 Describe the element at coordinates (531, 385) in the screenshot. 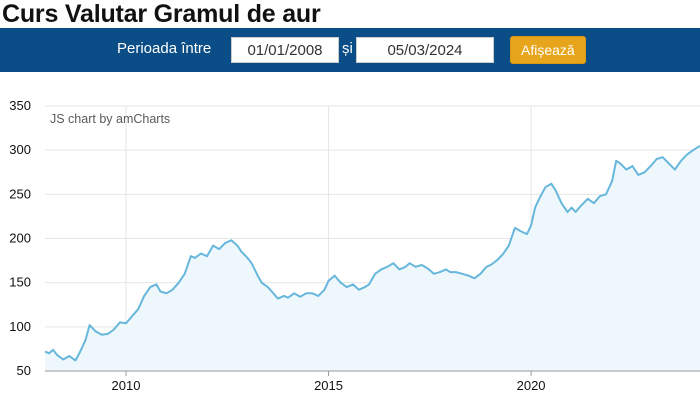

I see `x-tick-label: 2020` at that location.